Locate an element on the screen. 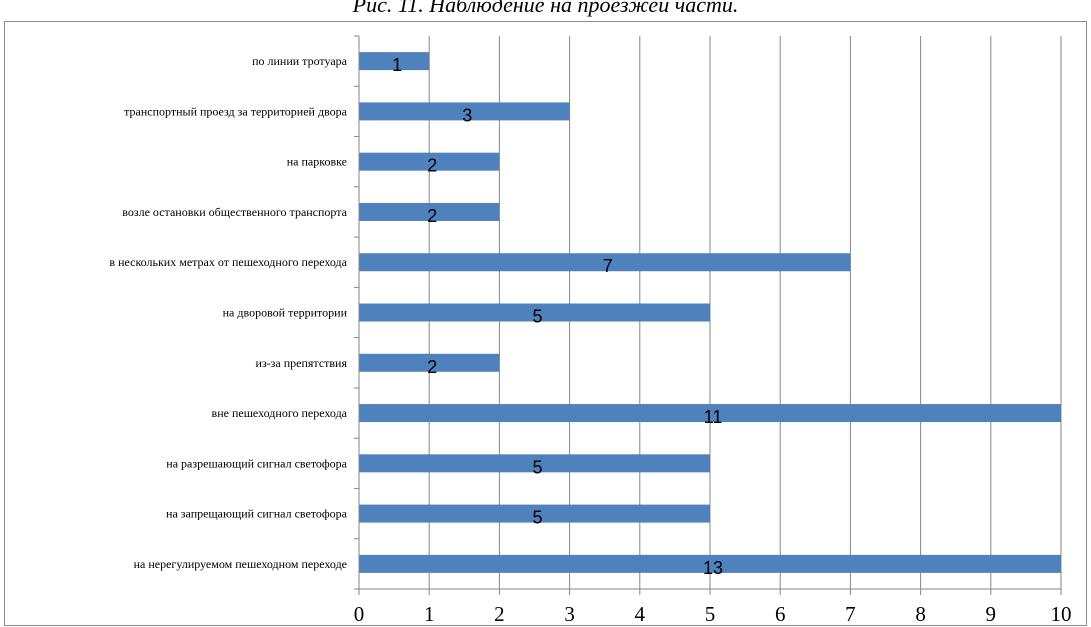 The height and width of the screenshot is (627, 1091). data-label: 3 is located at coordinates (467, 115).